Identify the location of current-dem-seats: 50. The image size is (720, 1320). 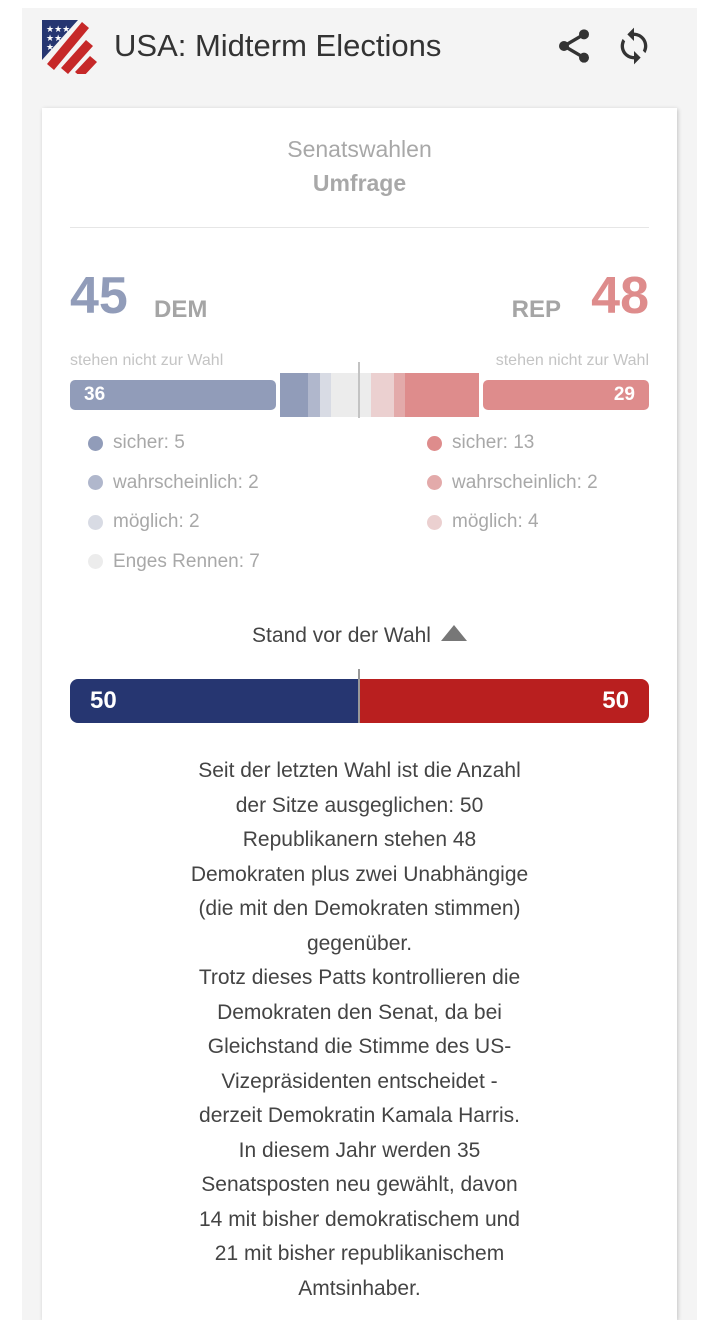
(215, 701).